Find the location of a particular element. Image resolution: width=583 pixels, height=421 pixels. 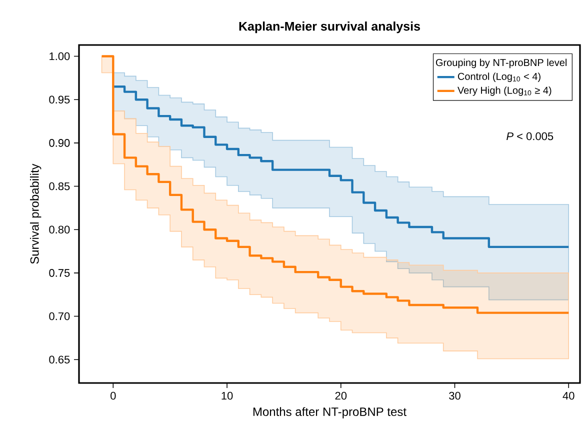

y-tick-label: 0.80 is located at coordinates (59, 230).